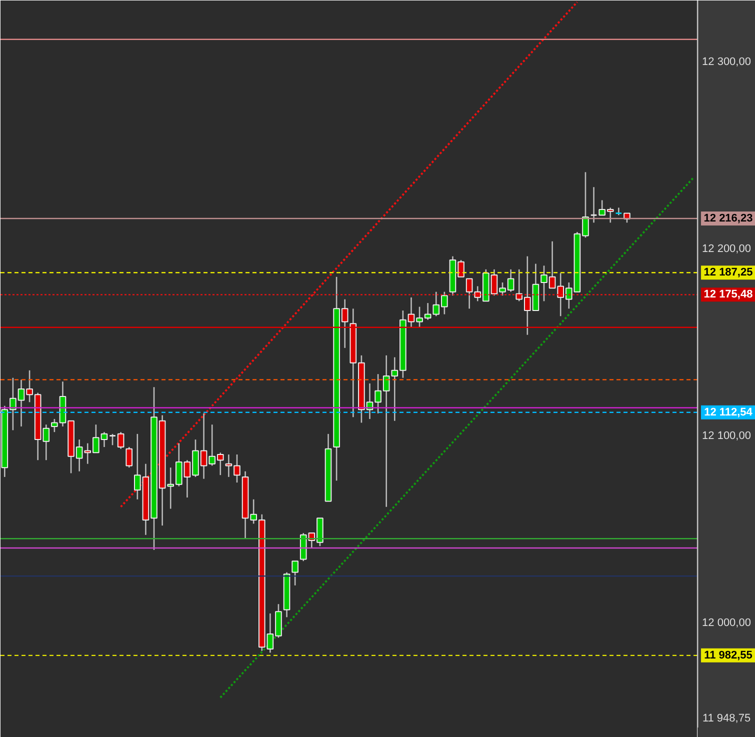 The image size is (755, 737). What do you see at coordinates (726, 622) in the screenshot?
I see `y-tick-label: 12 000,00` at bounding box center [726, 622].